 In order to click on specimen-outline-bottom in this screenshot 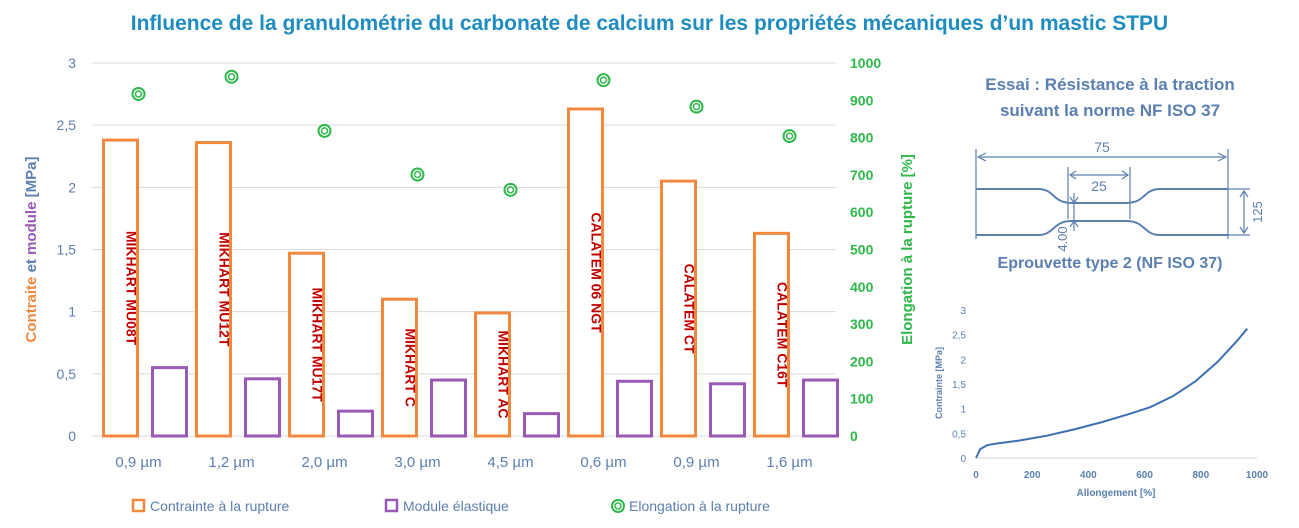, I will do `click(1102, 228)`.